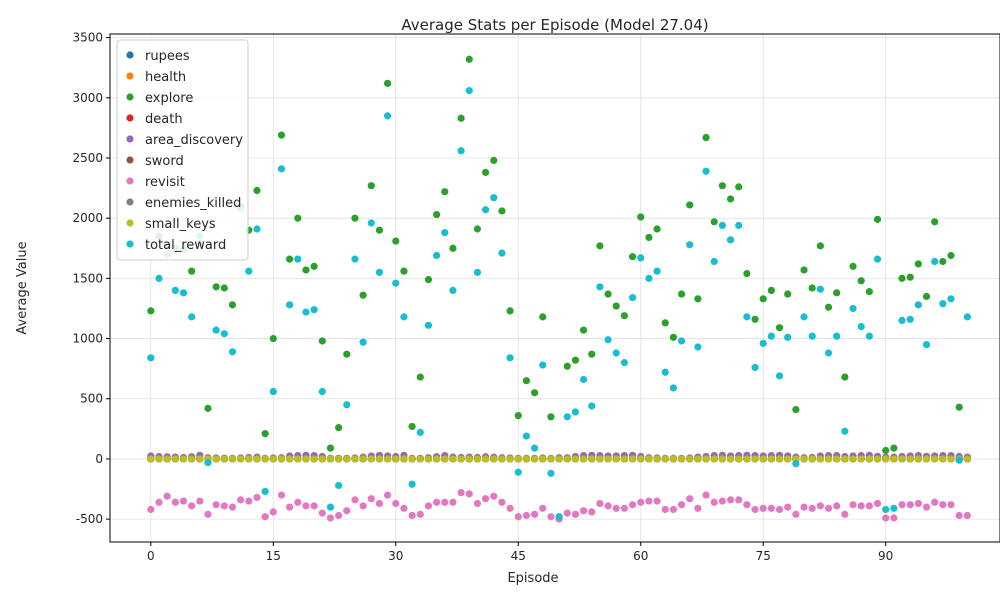 The height and width of the screenshot is (600, 1000). Describe the element at coordinates (167, 56) in the screenshot. I see `legend-label: rupees` at that location.